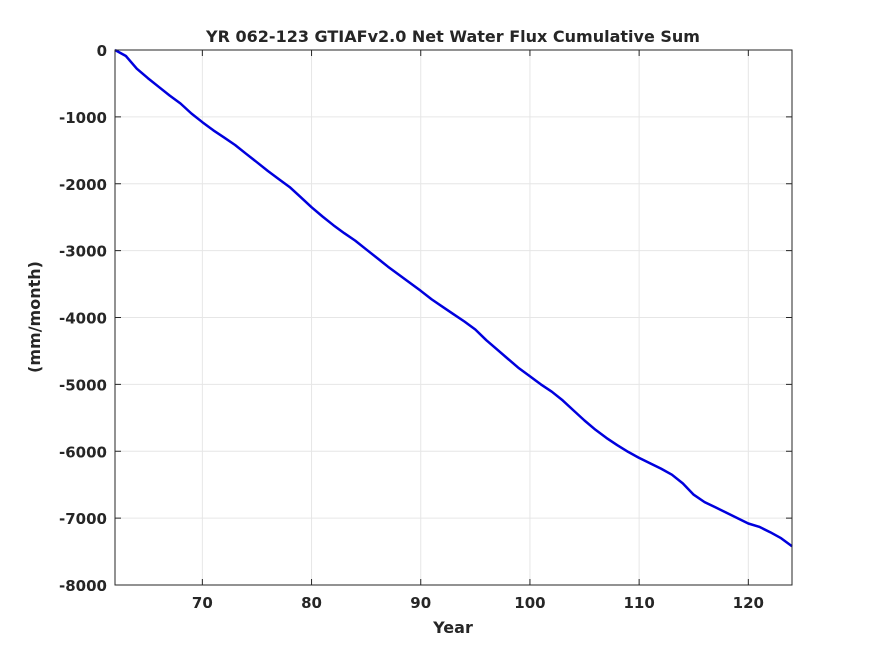 Image resolution: width=875 pixels, height=656 pixels. Describe the element at coordinates (420, 603) in the screenshot. I see `x-tick-label: 90` at that location.